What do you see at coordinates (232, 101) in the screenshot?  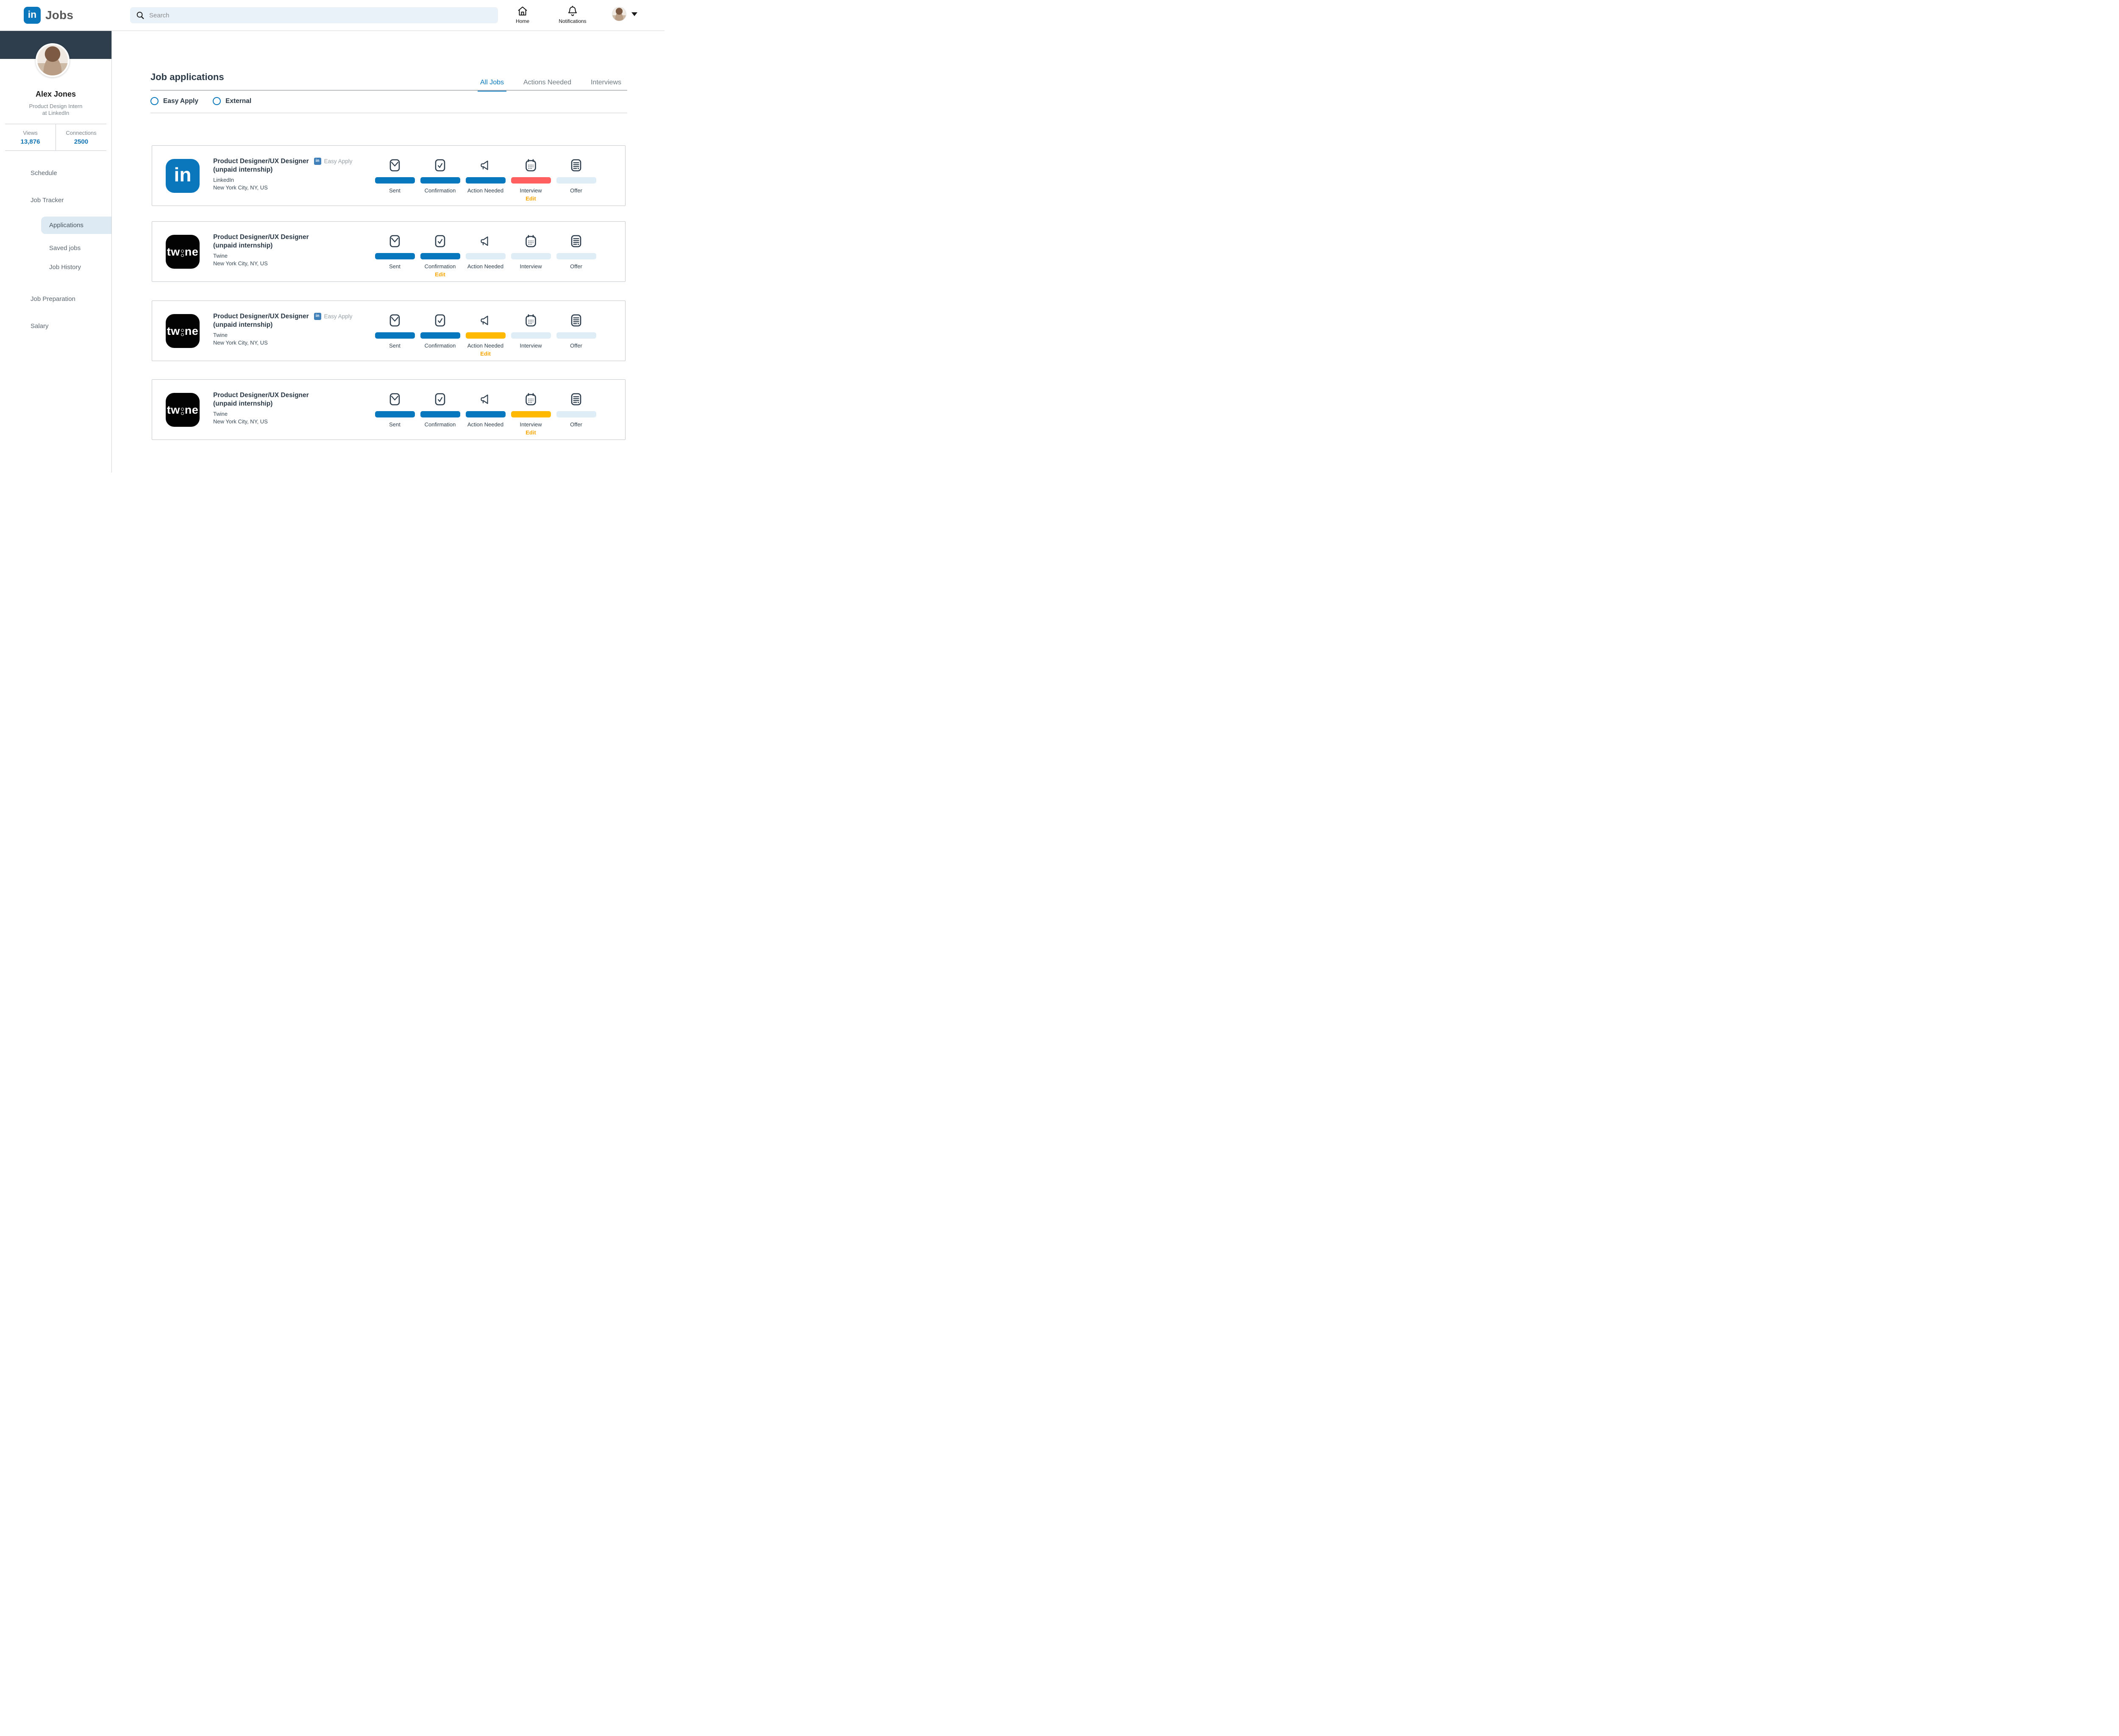 I see `filter-external: External` at bounding box center [232, 101].